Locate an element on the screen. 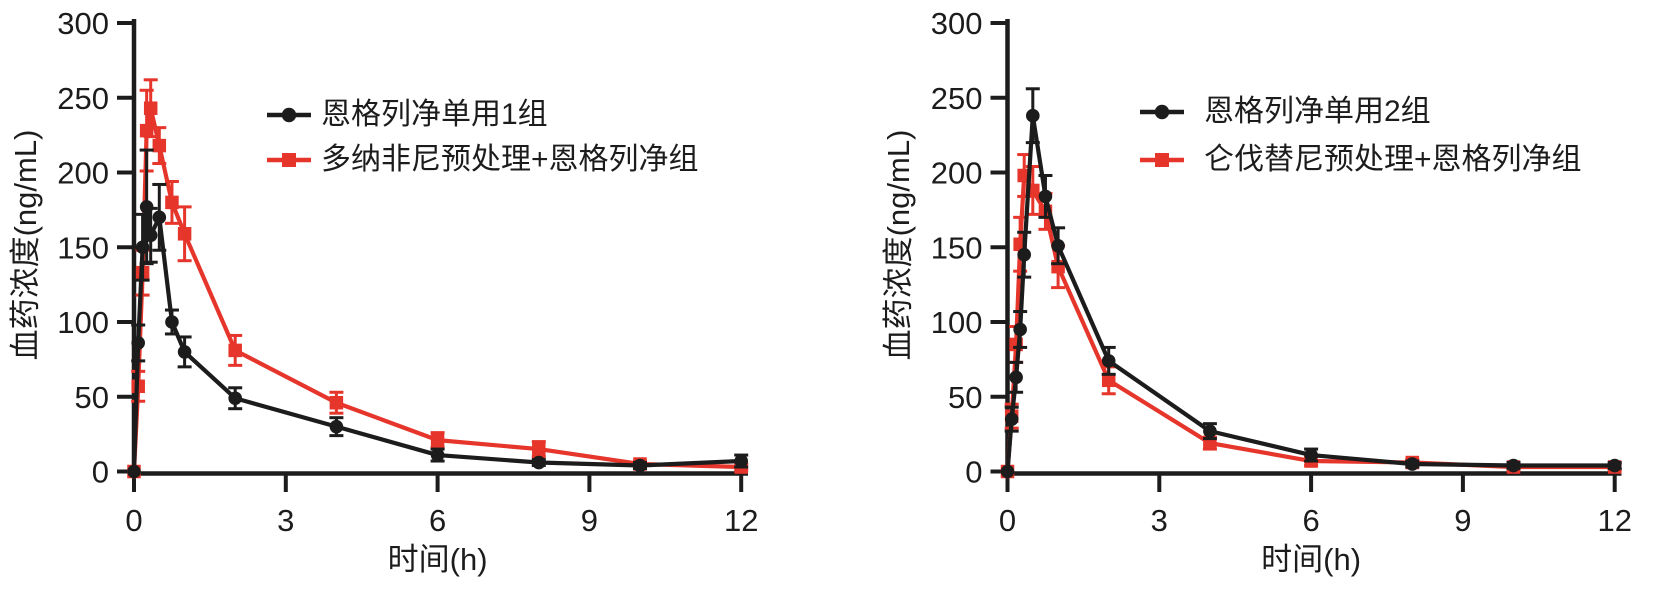  legend-label: 仑伐替尼预处理+恩格列净组 is located at coordinates (1393, 159).